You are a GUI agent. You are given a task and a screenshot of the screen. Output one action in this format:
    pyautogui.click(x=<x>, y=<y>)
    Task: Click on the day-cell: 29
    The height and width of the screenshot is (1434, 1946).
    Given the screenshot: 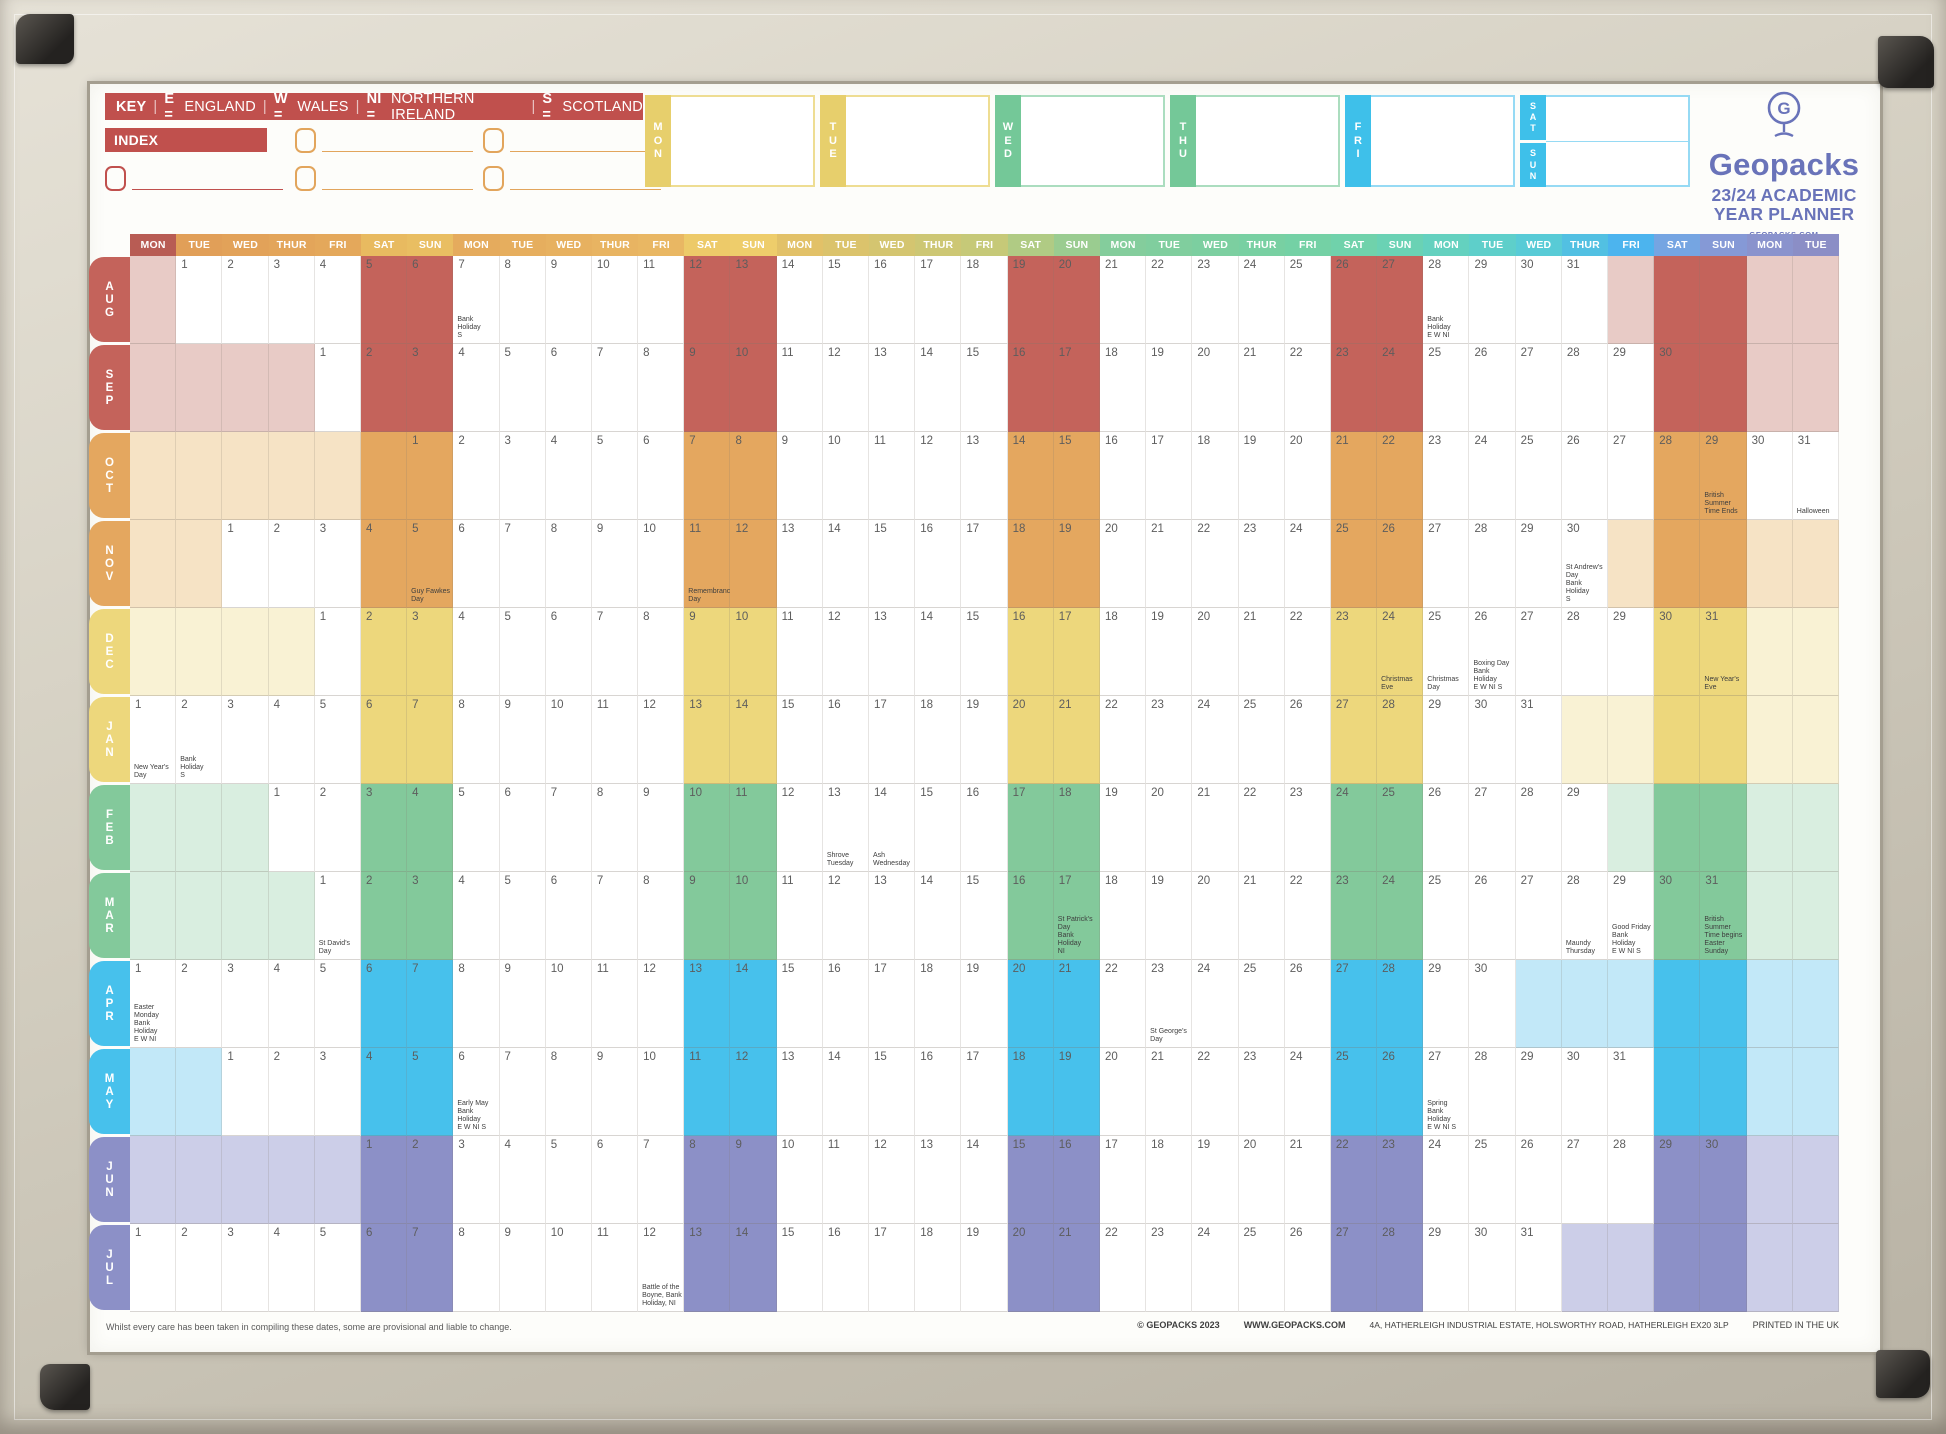 What is the action you would take?
    pyautogui.click(x=1631, y=388)
    